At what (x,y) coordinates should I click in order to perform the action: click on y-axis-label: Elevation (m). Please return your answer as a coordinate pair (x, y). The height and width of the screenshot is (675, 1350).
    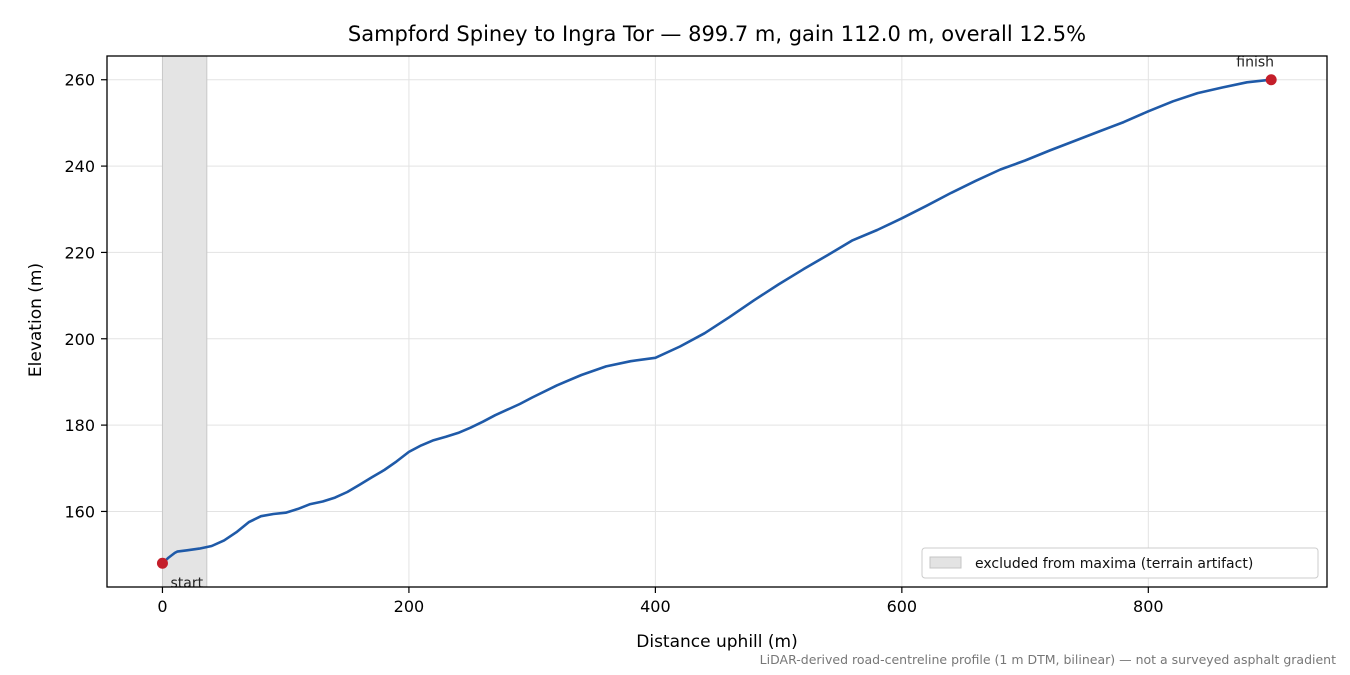
    Looking at the image, I should click on (36, 320).